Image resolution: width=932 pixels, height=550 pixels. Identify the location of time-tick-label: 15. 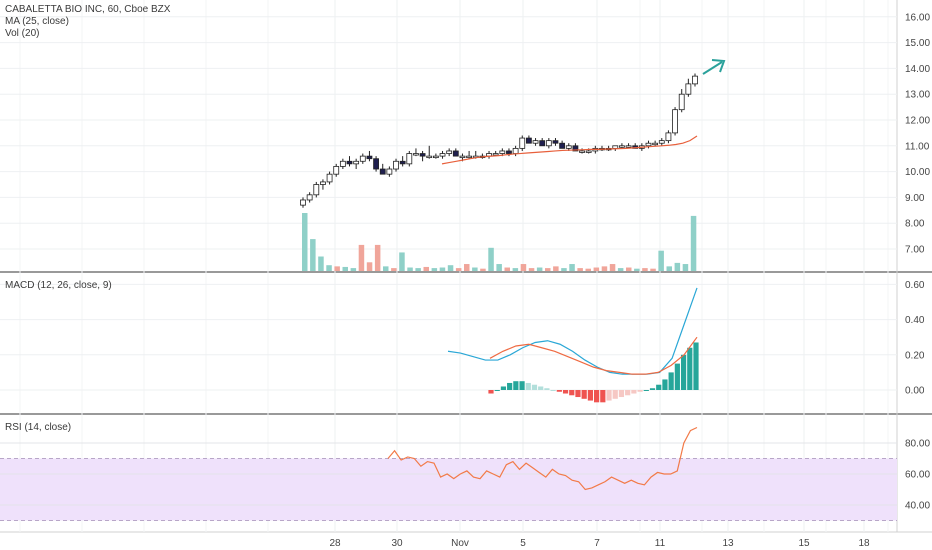
(804, 543).